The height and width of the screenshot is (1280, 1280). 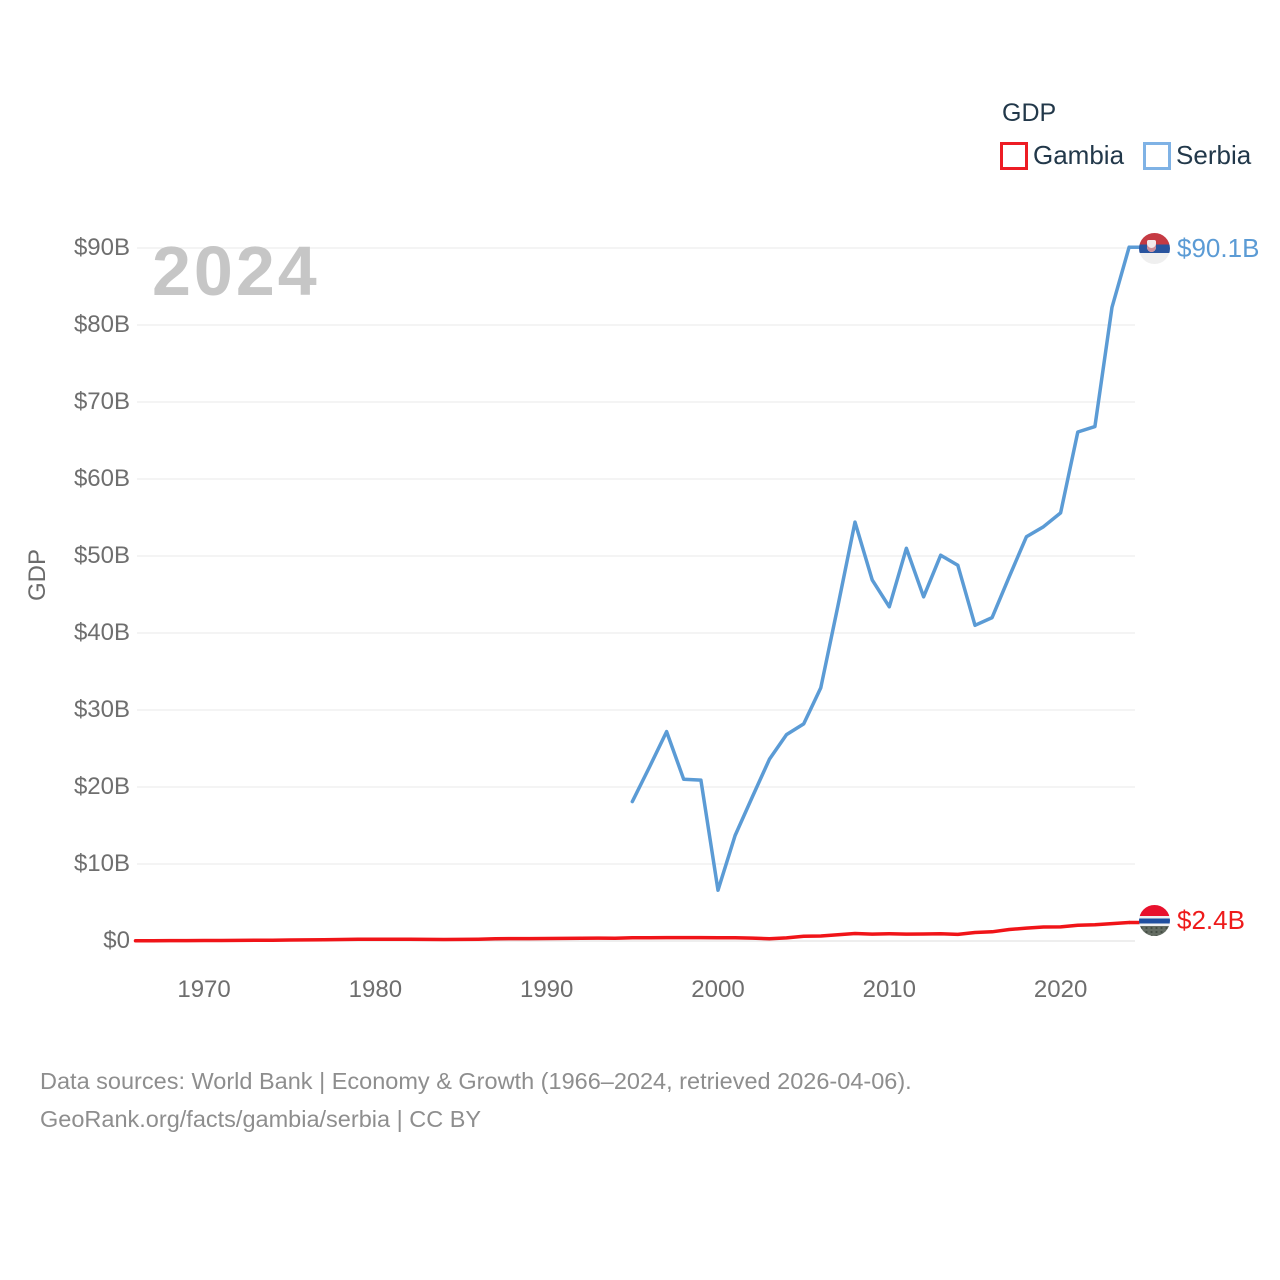 What do you see at coordinates (546, 989) in the screenshot?
I see `x-tick-label: 1990` at bounding box center [546, 989].